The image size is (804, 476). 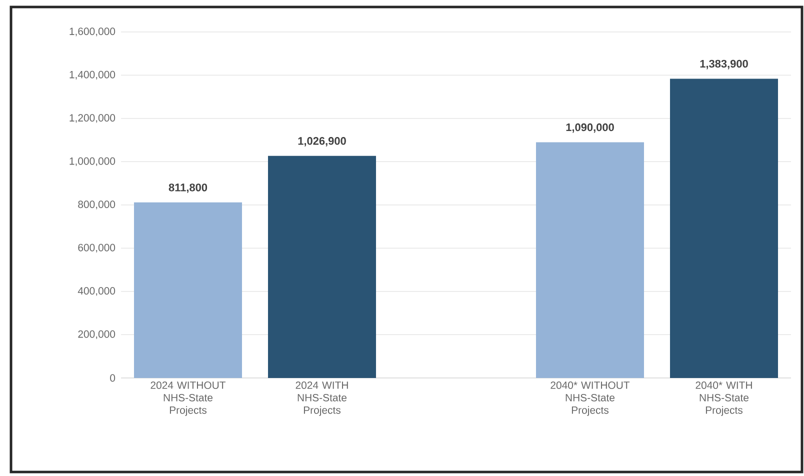 I want to click on data-label: 1,090,000, so click(x=590, y=128).